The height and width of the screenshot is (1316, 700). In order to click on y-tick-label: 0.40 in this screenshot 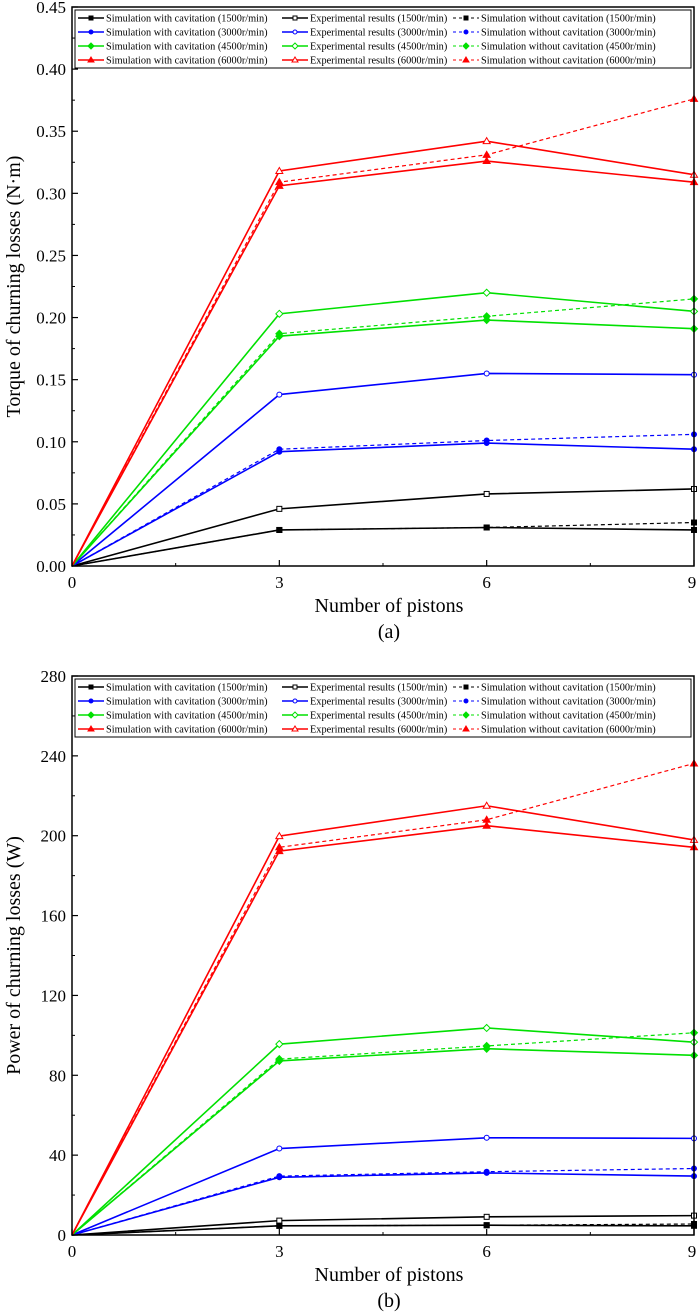, I will do `click(51, 69)`.